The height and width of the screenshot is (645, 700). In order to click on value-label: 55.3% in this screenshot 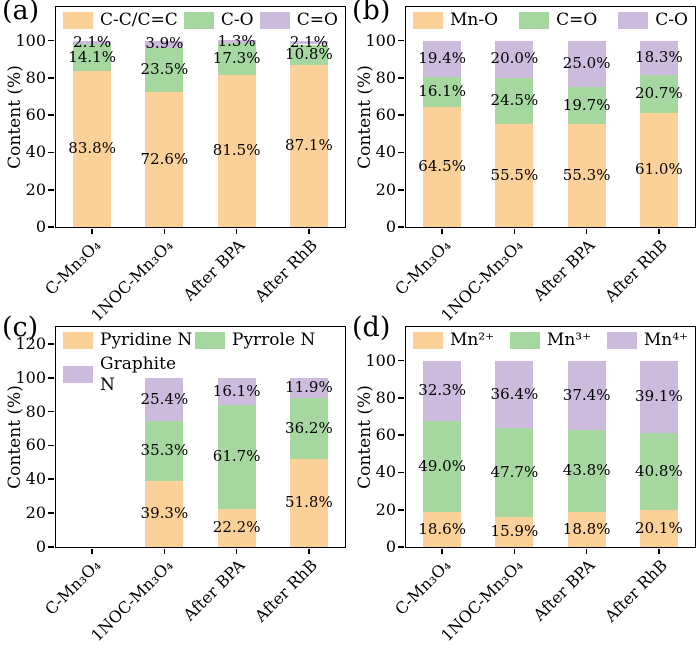, I will do `click(586, 174)`.